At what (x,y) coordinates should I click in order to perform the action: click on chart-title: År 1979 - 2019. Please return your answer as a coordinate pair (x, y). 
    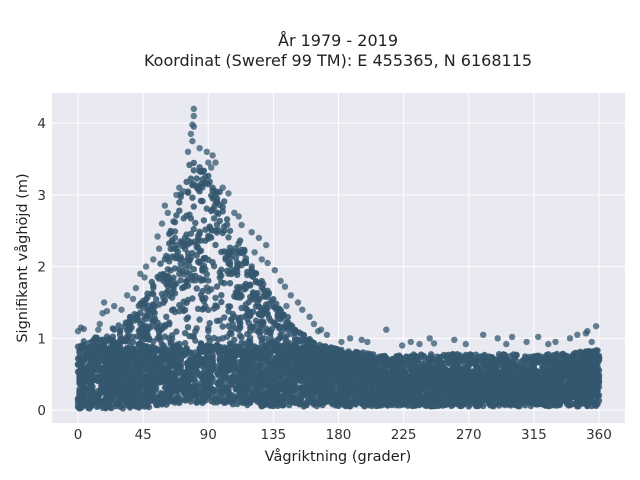
    Looking at the image, I should click on (338, 40).